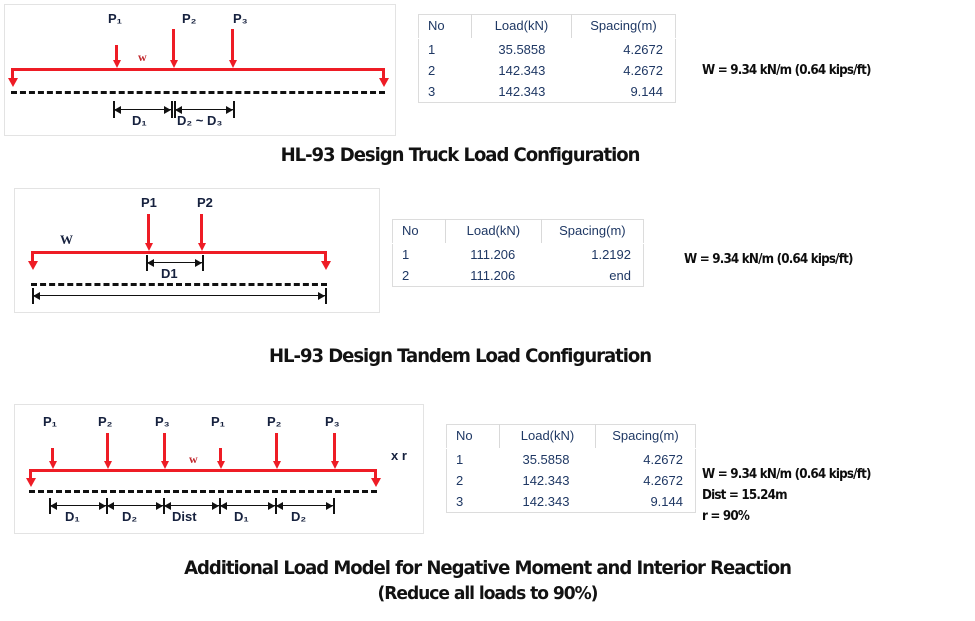  Describe the element at coordinates (204, 109) in the screenshot. I see `truck-dim-d2d3-line` at that location.